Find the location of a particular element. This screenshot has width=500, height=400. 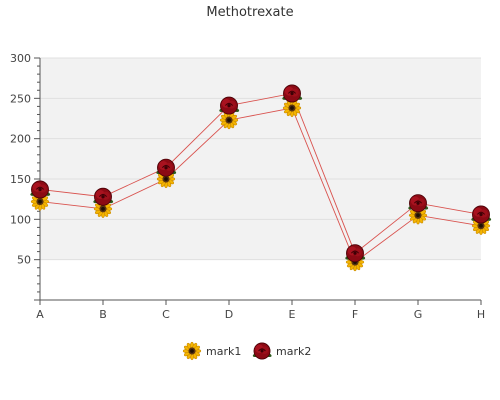

y-tick-label: 100 is located at coordinates (20, 219).